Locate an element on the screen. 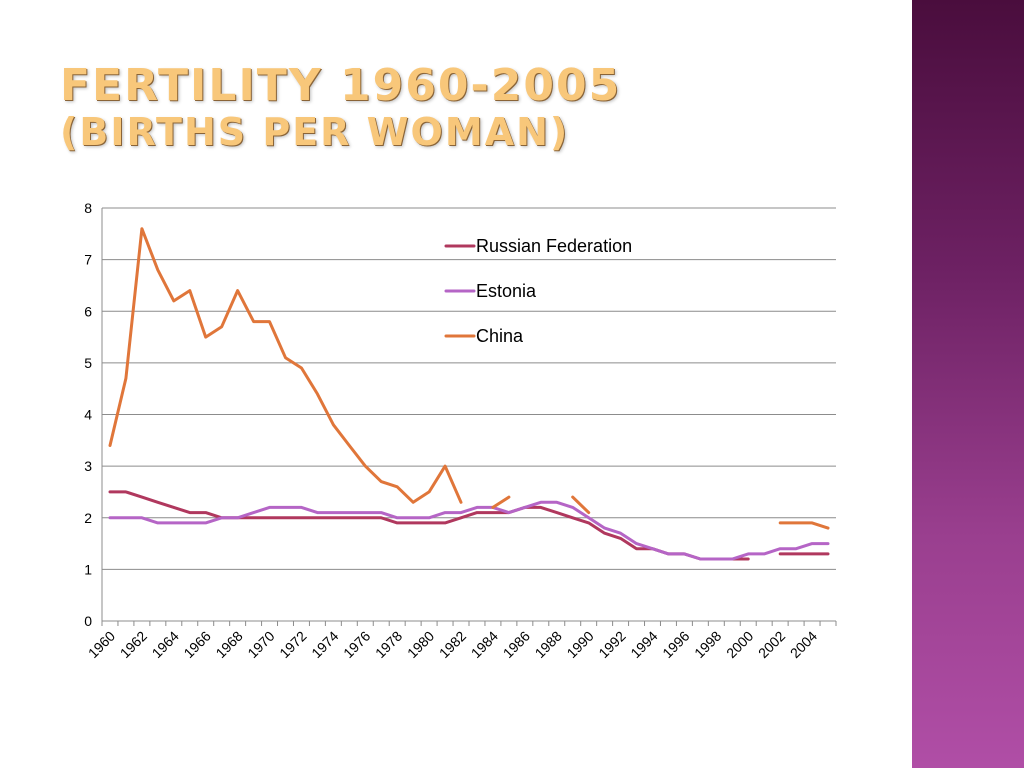 The height and width of the screenshot is (768, 1024). x-tick-label: 1968 is located at coordinates (228, 644).